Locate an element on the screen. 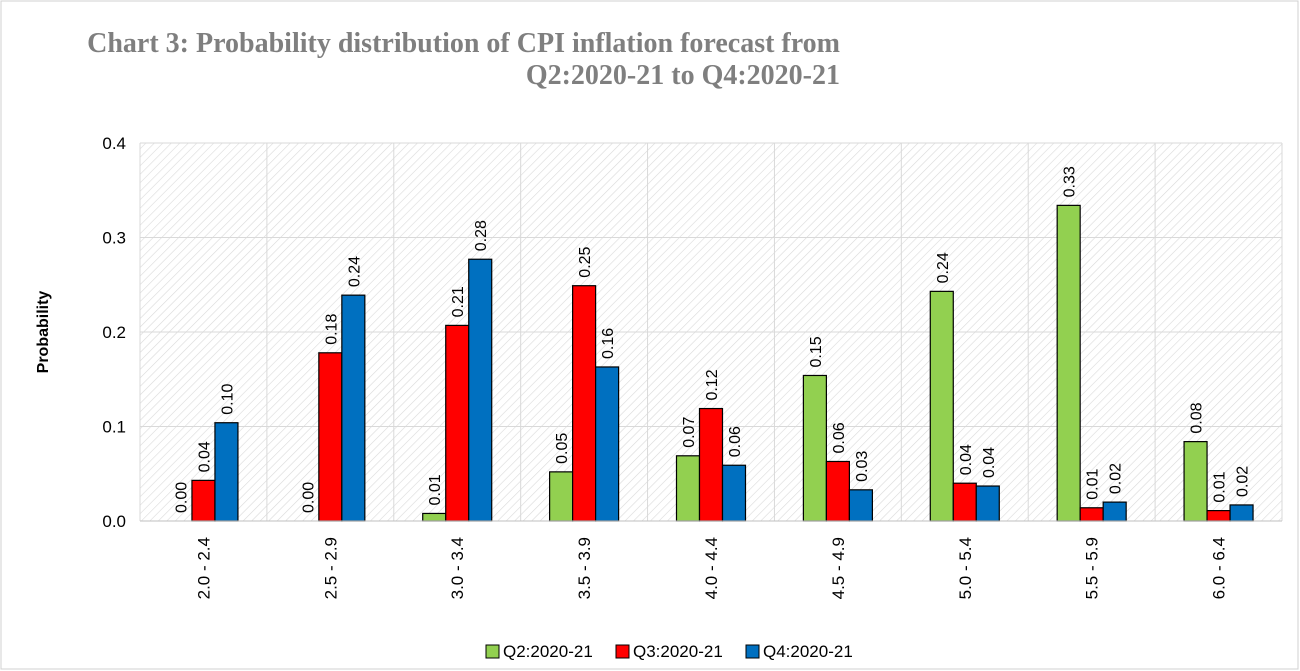 The image size is (1300, 671). value-label: 0.08 is located at coordinates (1197, 417).